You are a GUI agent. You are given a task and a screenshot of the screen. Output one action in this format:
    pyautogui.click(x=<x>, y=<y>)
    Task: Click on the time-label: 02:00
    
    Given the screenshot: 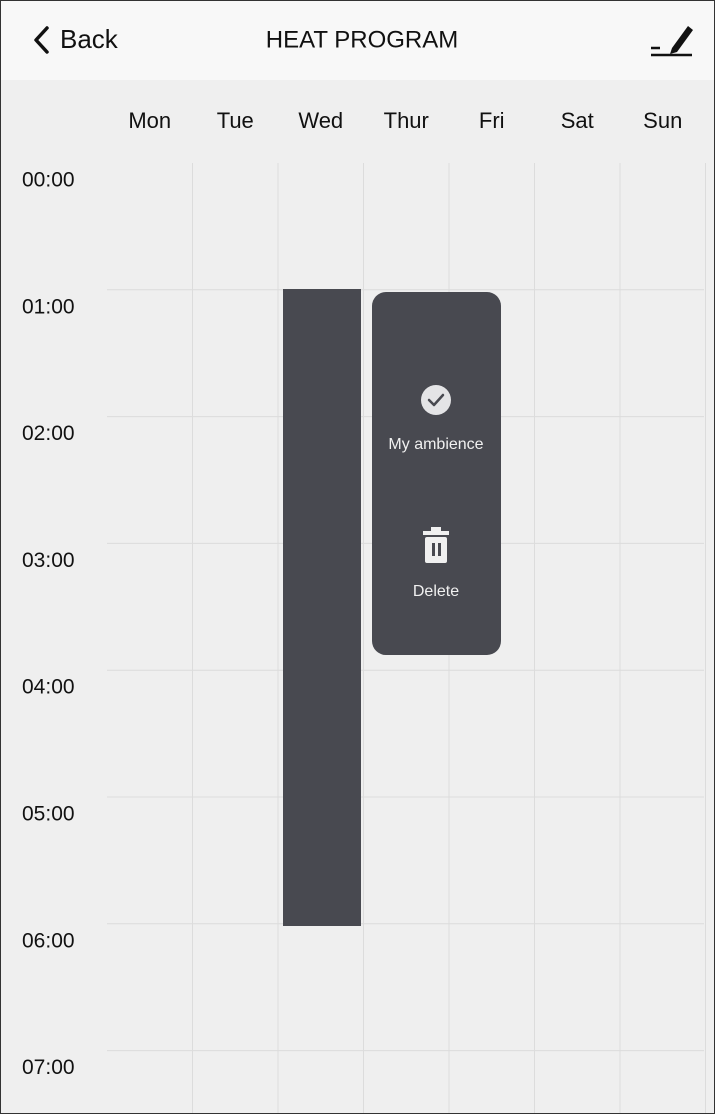 What is the action you would take?
    pyautogui.click(x=48, y=433)
    